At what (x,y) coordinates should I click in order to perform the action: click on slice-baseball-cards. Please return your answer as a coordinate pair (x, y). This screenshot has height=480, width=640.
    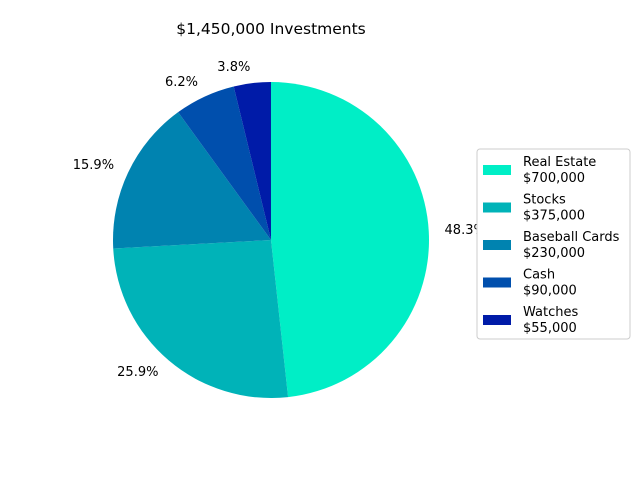
    Looking at the image, I should click on (192, 180).